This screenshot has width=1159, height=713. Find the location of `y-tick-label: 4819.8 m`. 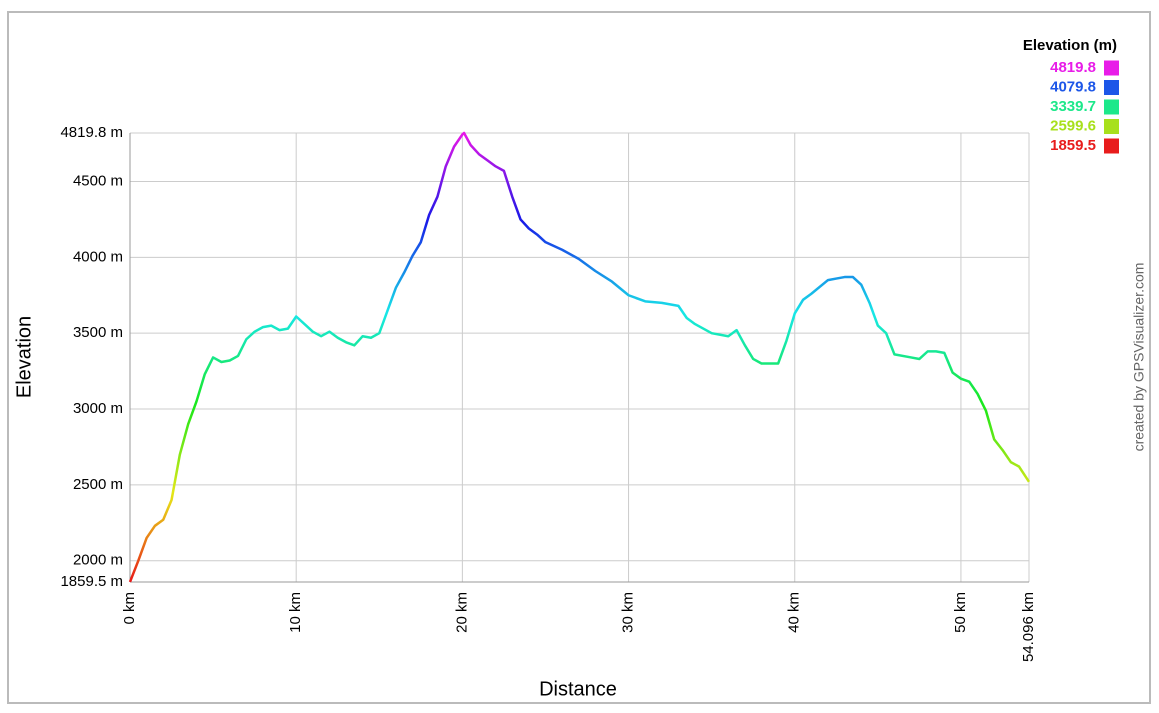

y-tick-label: 4819.8 m is located at coordinates (91, 132).